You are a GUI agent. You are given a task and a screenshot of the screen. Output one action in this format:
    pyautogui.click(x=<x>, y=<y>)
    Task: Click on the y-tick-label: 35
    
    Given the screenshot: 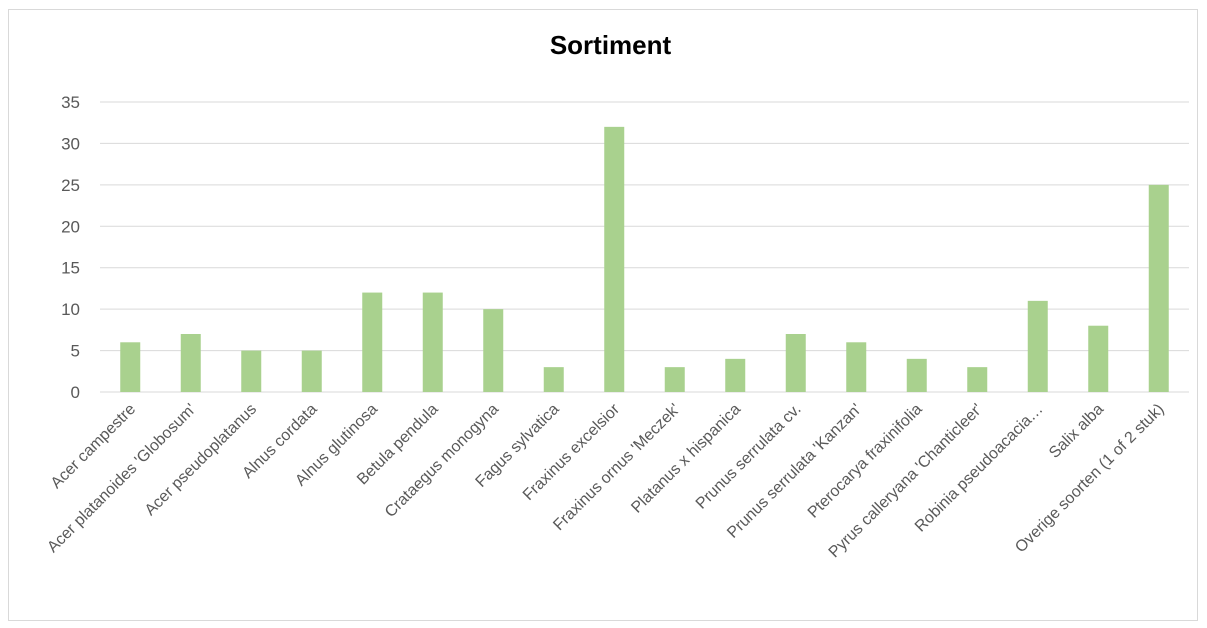 What is the action you would take?
    pyautogui.click(x=70, y=102)
    